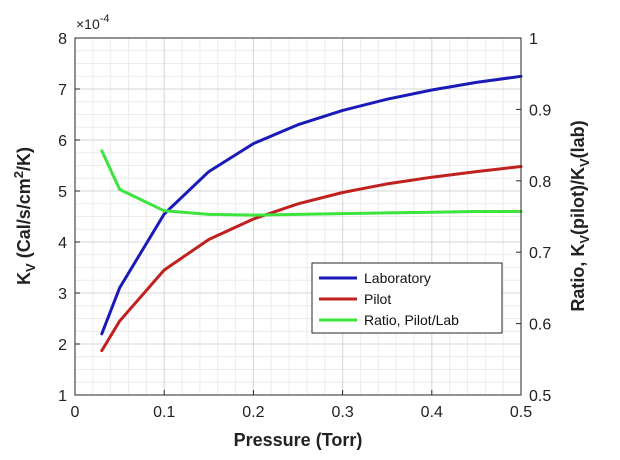  What do you see at coordinates (62, 243) in the screenshot?
I see `y-left-tick-label: 4` at bounding box center [62, 243].